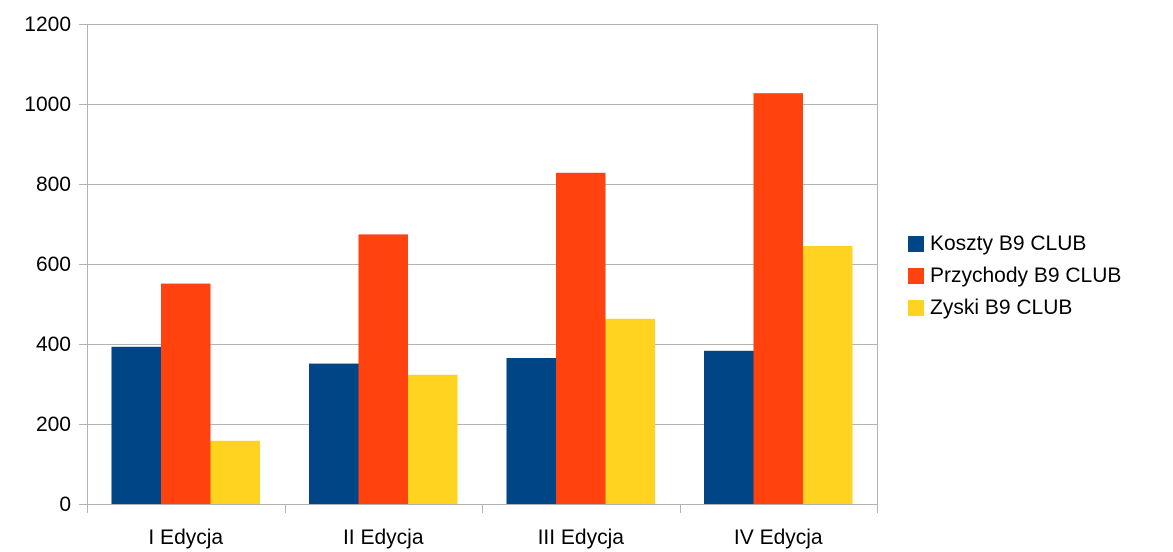  I want to click on y-tick-label: 1200, so click(47, 24).